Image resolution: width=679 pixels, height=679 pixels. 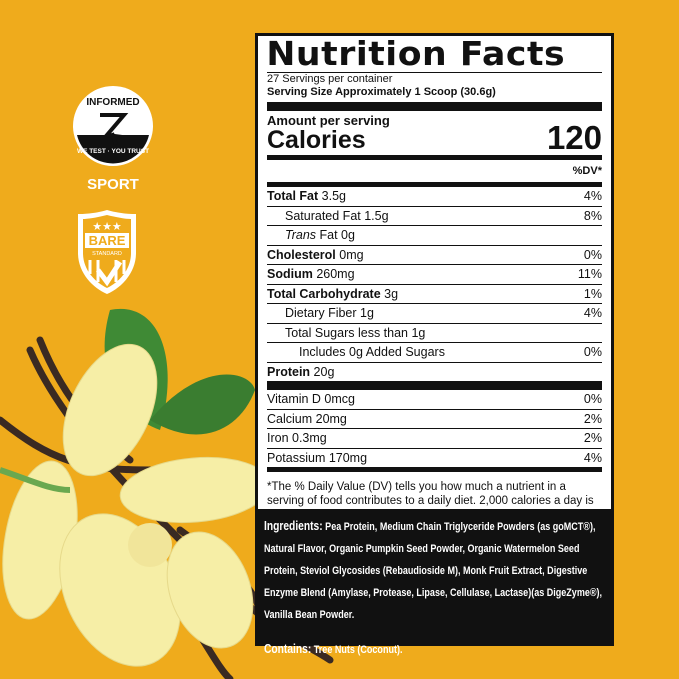 What do you see at coordinates (434, 196) in the screenshot?
I see `nutrient-row-total-fat: Total Fat 3.5g 4%` at bounding box center [434, 196].